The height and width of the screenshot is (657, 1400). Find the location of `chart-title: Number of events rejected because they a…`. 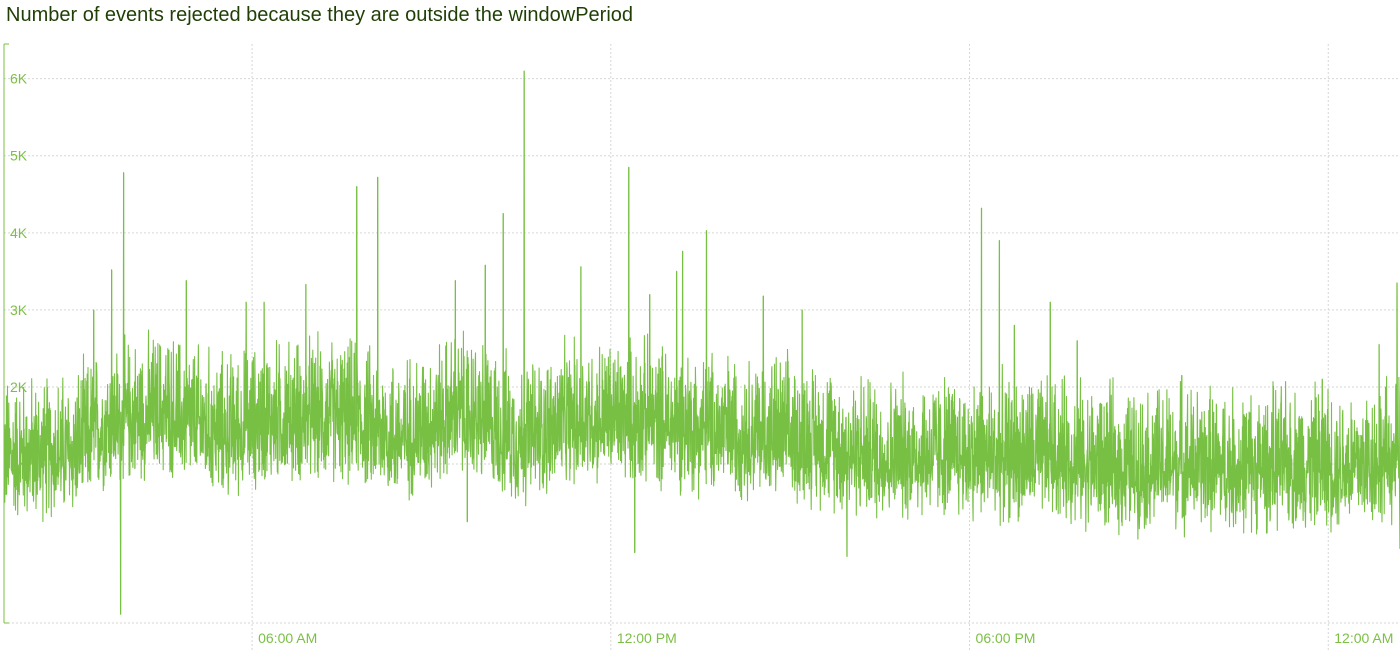

chart-title: Number of events rejected because they a… is located at coordinates (320, 15).